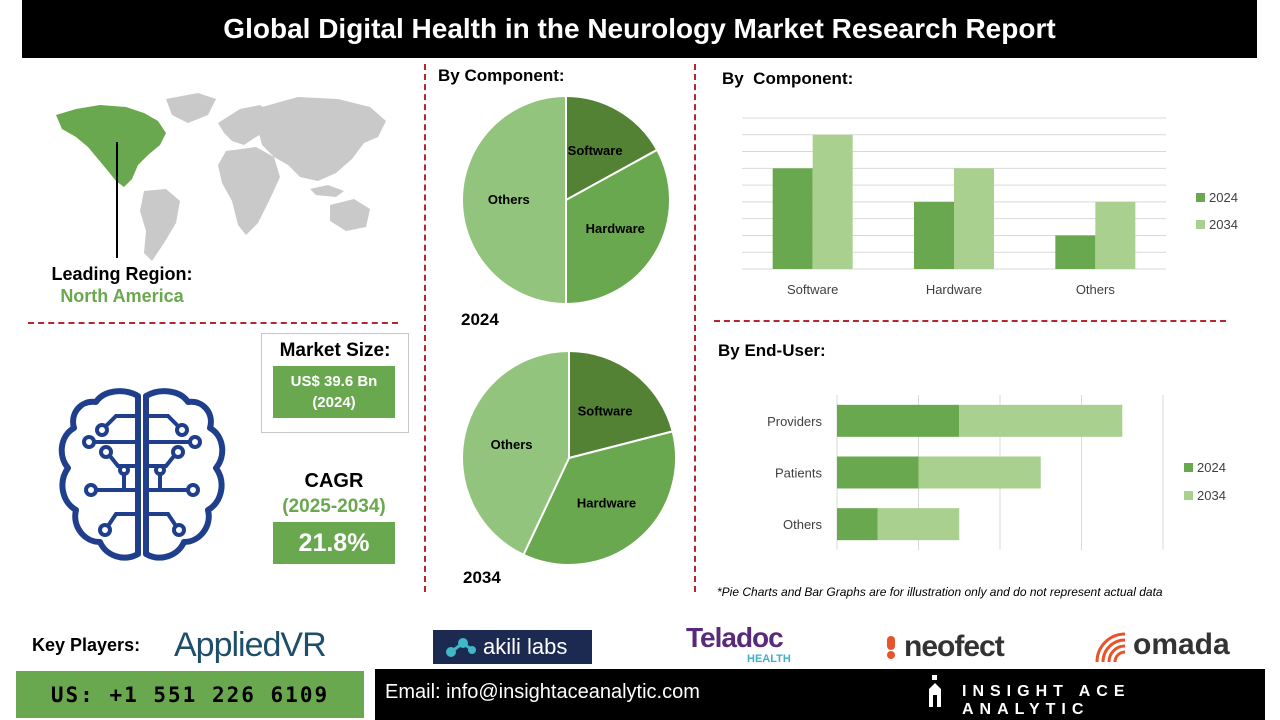 The height and width of the screenshot is (720, 1280). What do you see at coordinates (935, 691) in the screenshot?
I see `insight-ace-logo-icon` at bounding box center [935, 691].